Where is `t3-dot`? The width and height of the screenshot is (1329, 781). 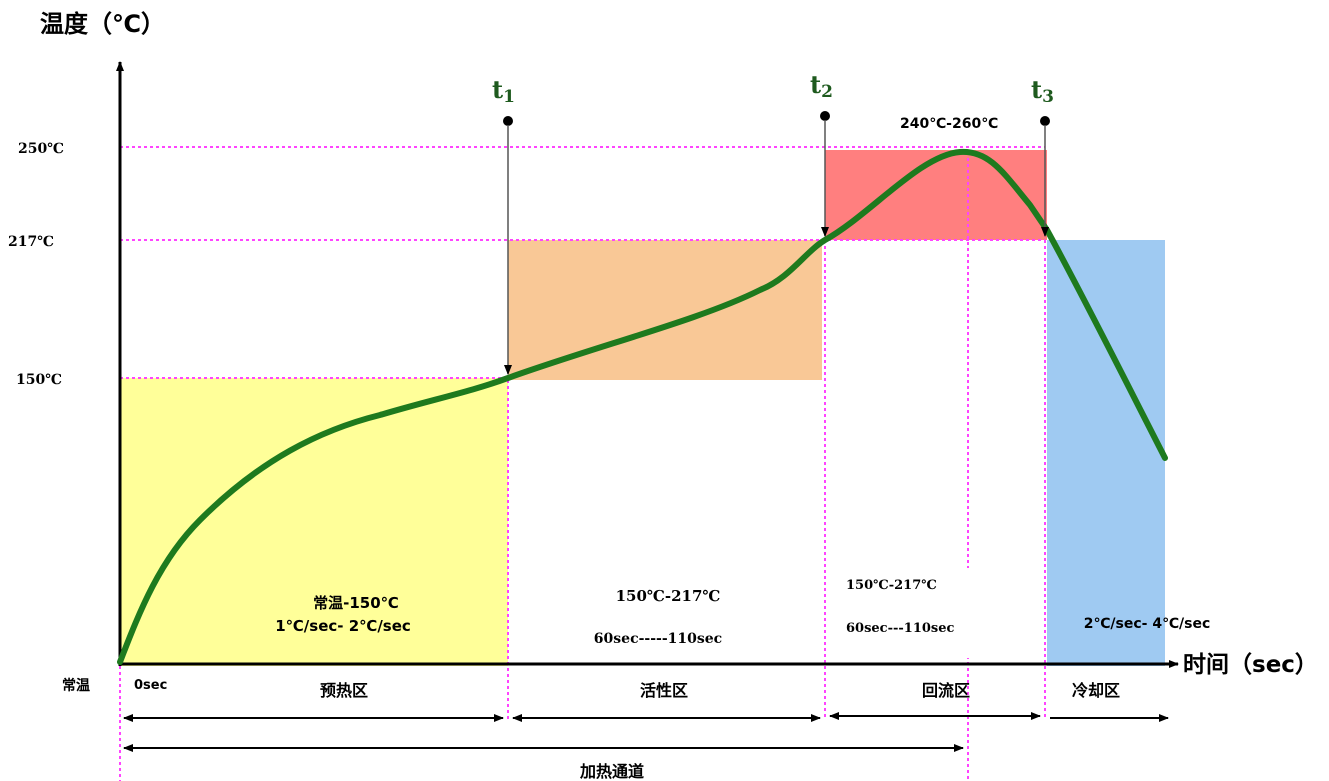
t3-dot is located at coordinates (1045, 121).